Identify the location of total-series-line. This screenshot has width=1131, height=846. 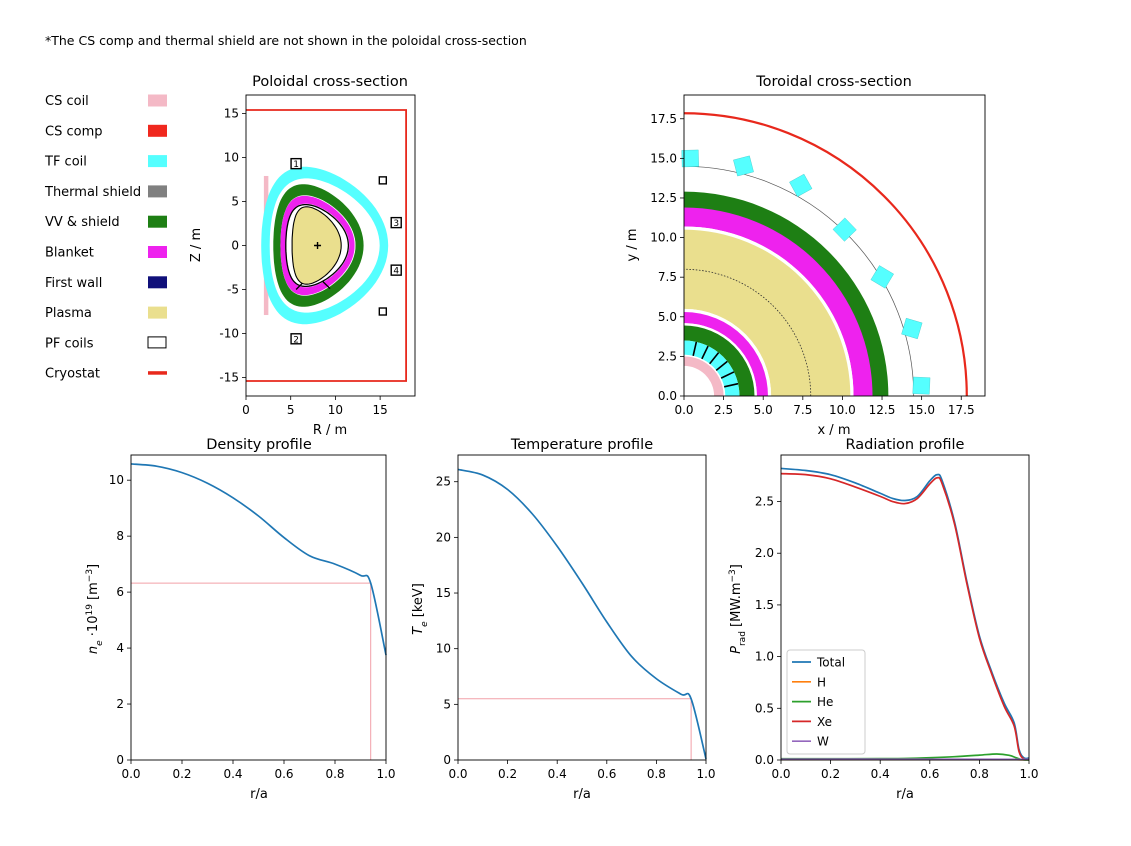
(905, 613).